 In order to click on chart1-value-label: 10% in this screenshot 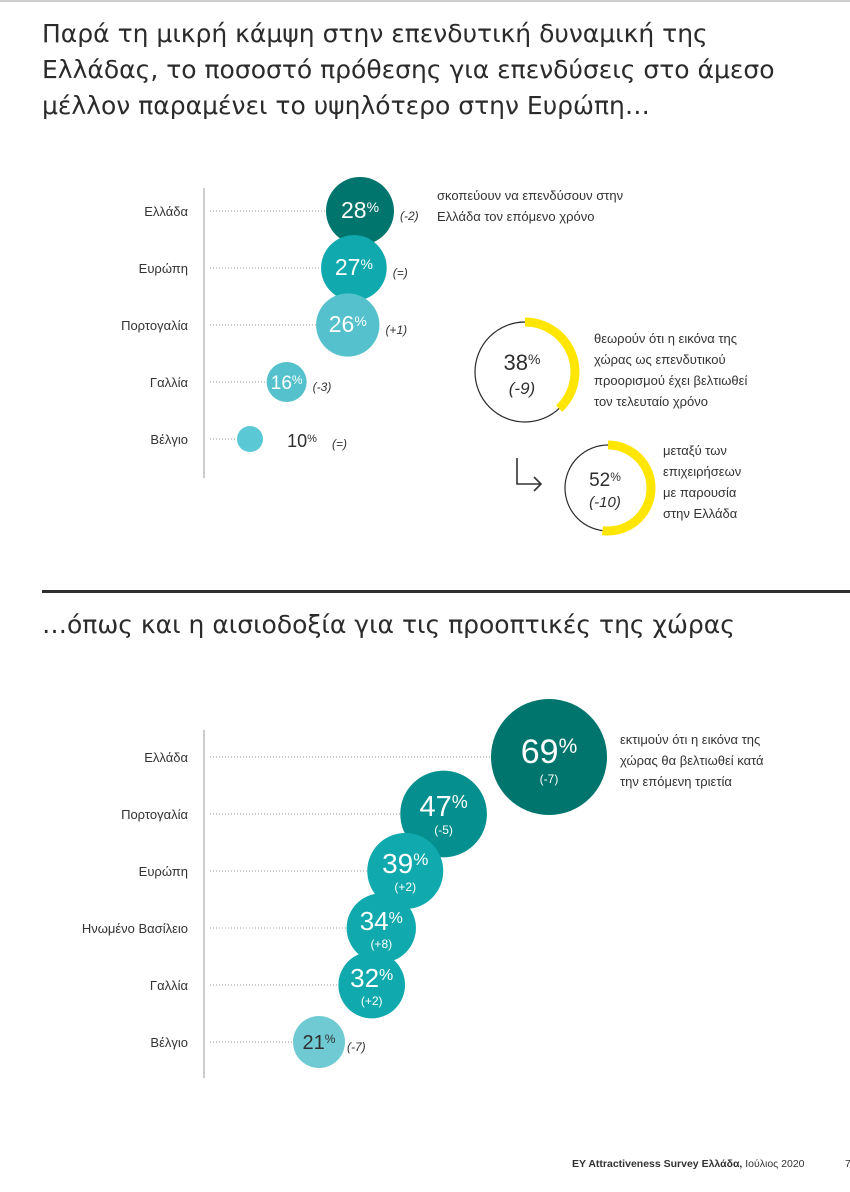, I will do `click(302, 441)`.